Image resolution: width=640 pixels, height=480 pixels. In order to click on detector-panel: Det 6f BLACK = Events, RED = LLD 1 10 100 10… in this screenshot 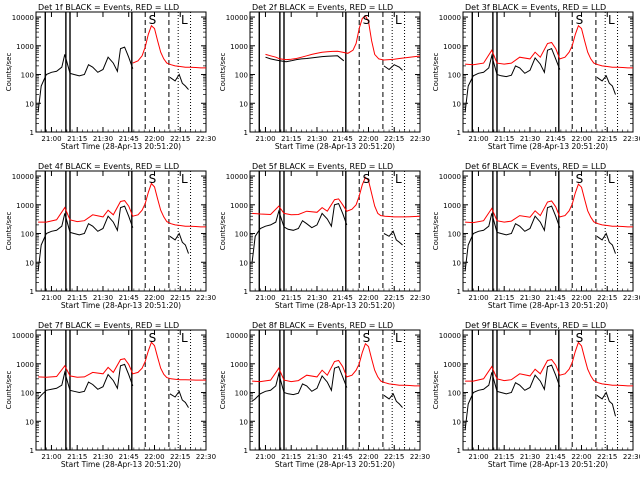, I will do `click(536, 236)`.